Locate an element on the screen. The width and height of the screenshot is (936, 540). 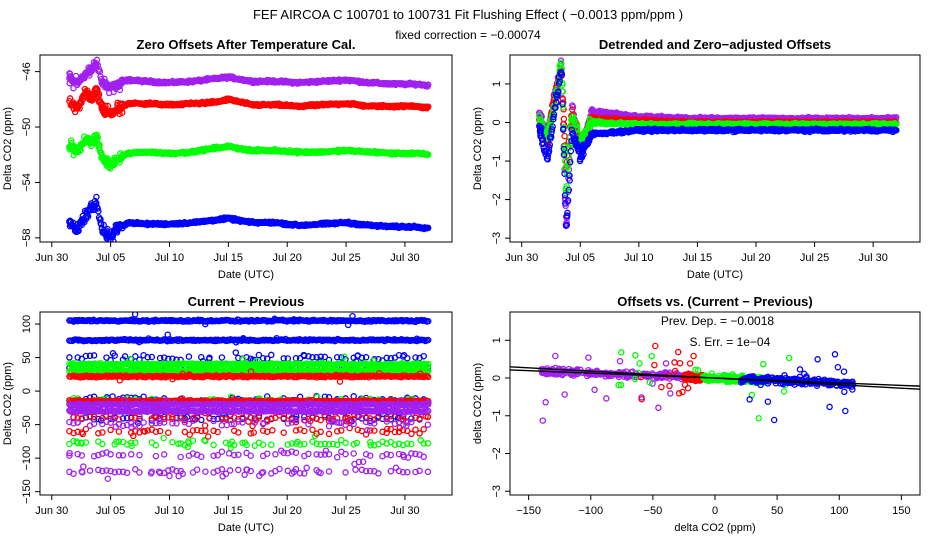
y-tick-label: −2 is located at coordinates (497, 199).